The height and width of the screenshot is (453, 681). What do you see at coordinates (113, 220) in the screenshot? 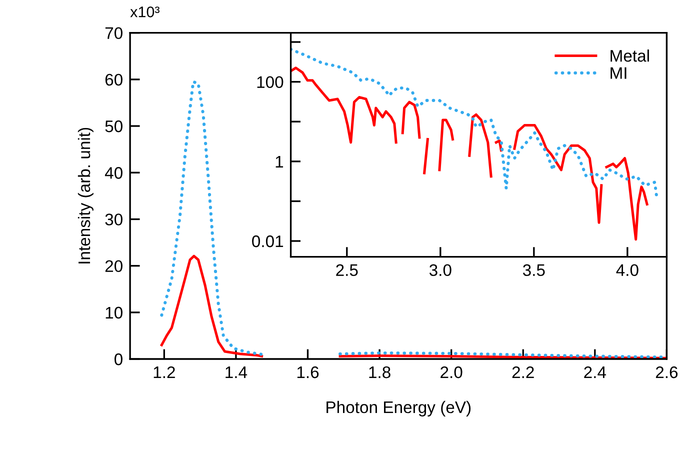
I see `y-tick-label: 30` at bounding box center [113, 220].